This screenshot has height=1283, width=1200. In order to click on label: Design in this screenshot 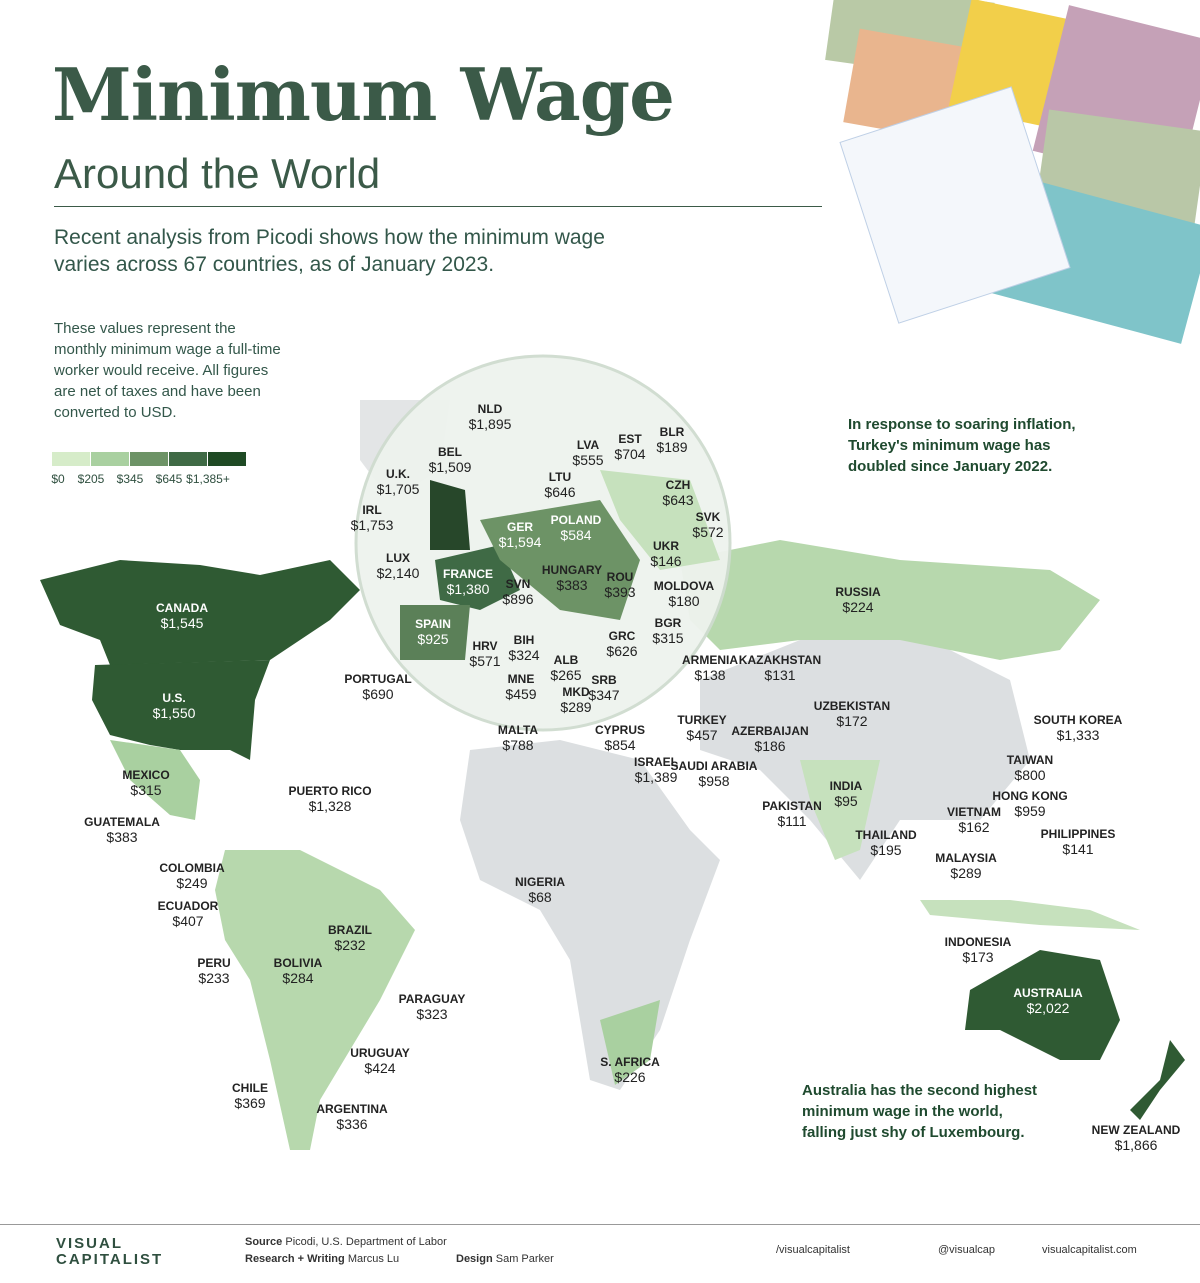, I will do `click(474, 1259)`.